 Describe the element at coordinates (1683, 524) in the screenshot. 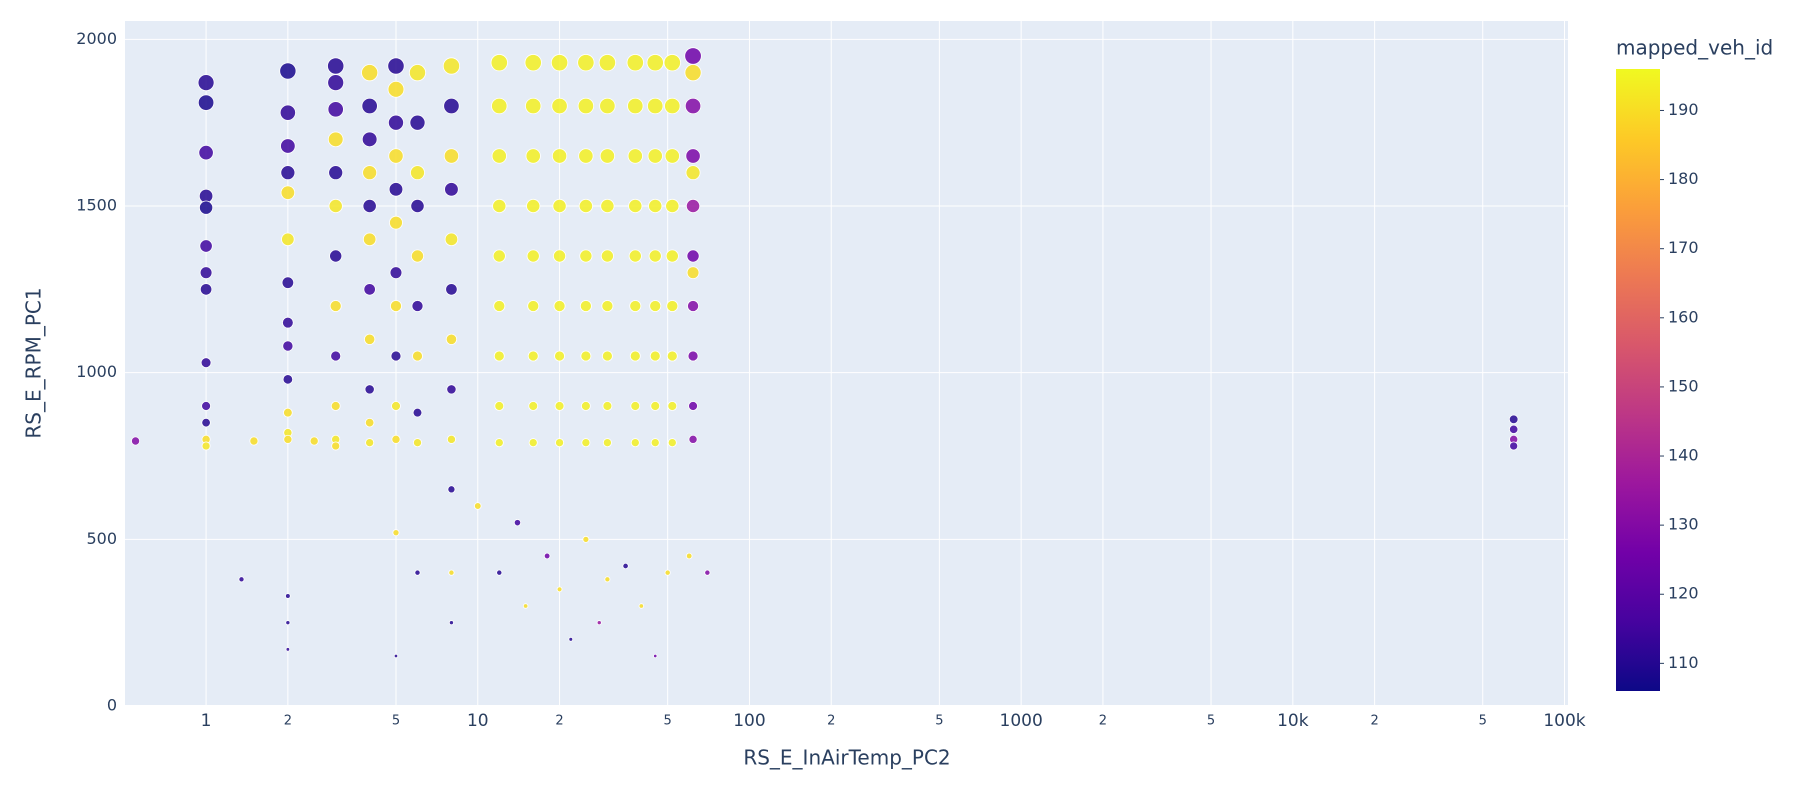

I see `colorbar-tick-label: 130` at that location.